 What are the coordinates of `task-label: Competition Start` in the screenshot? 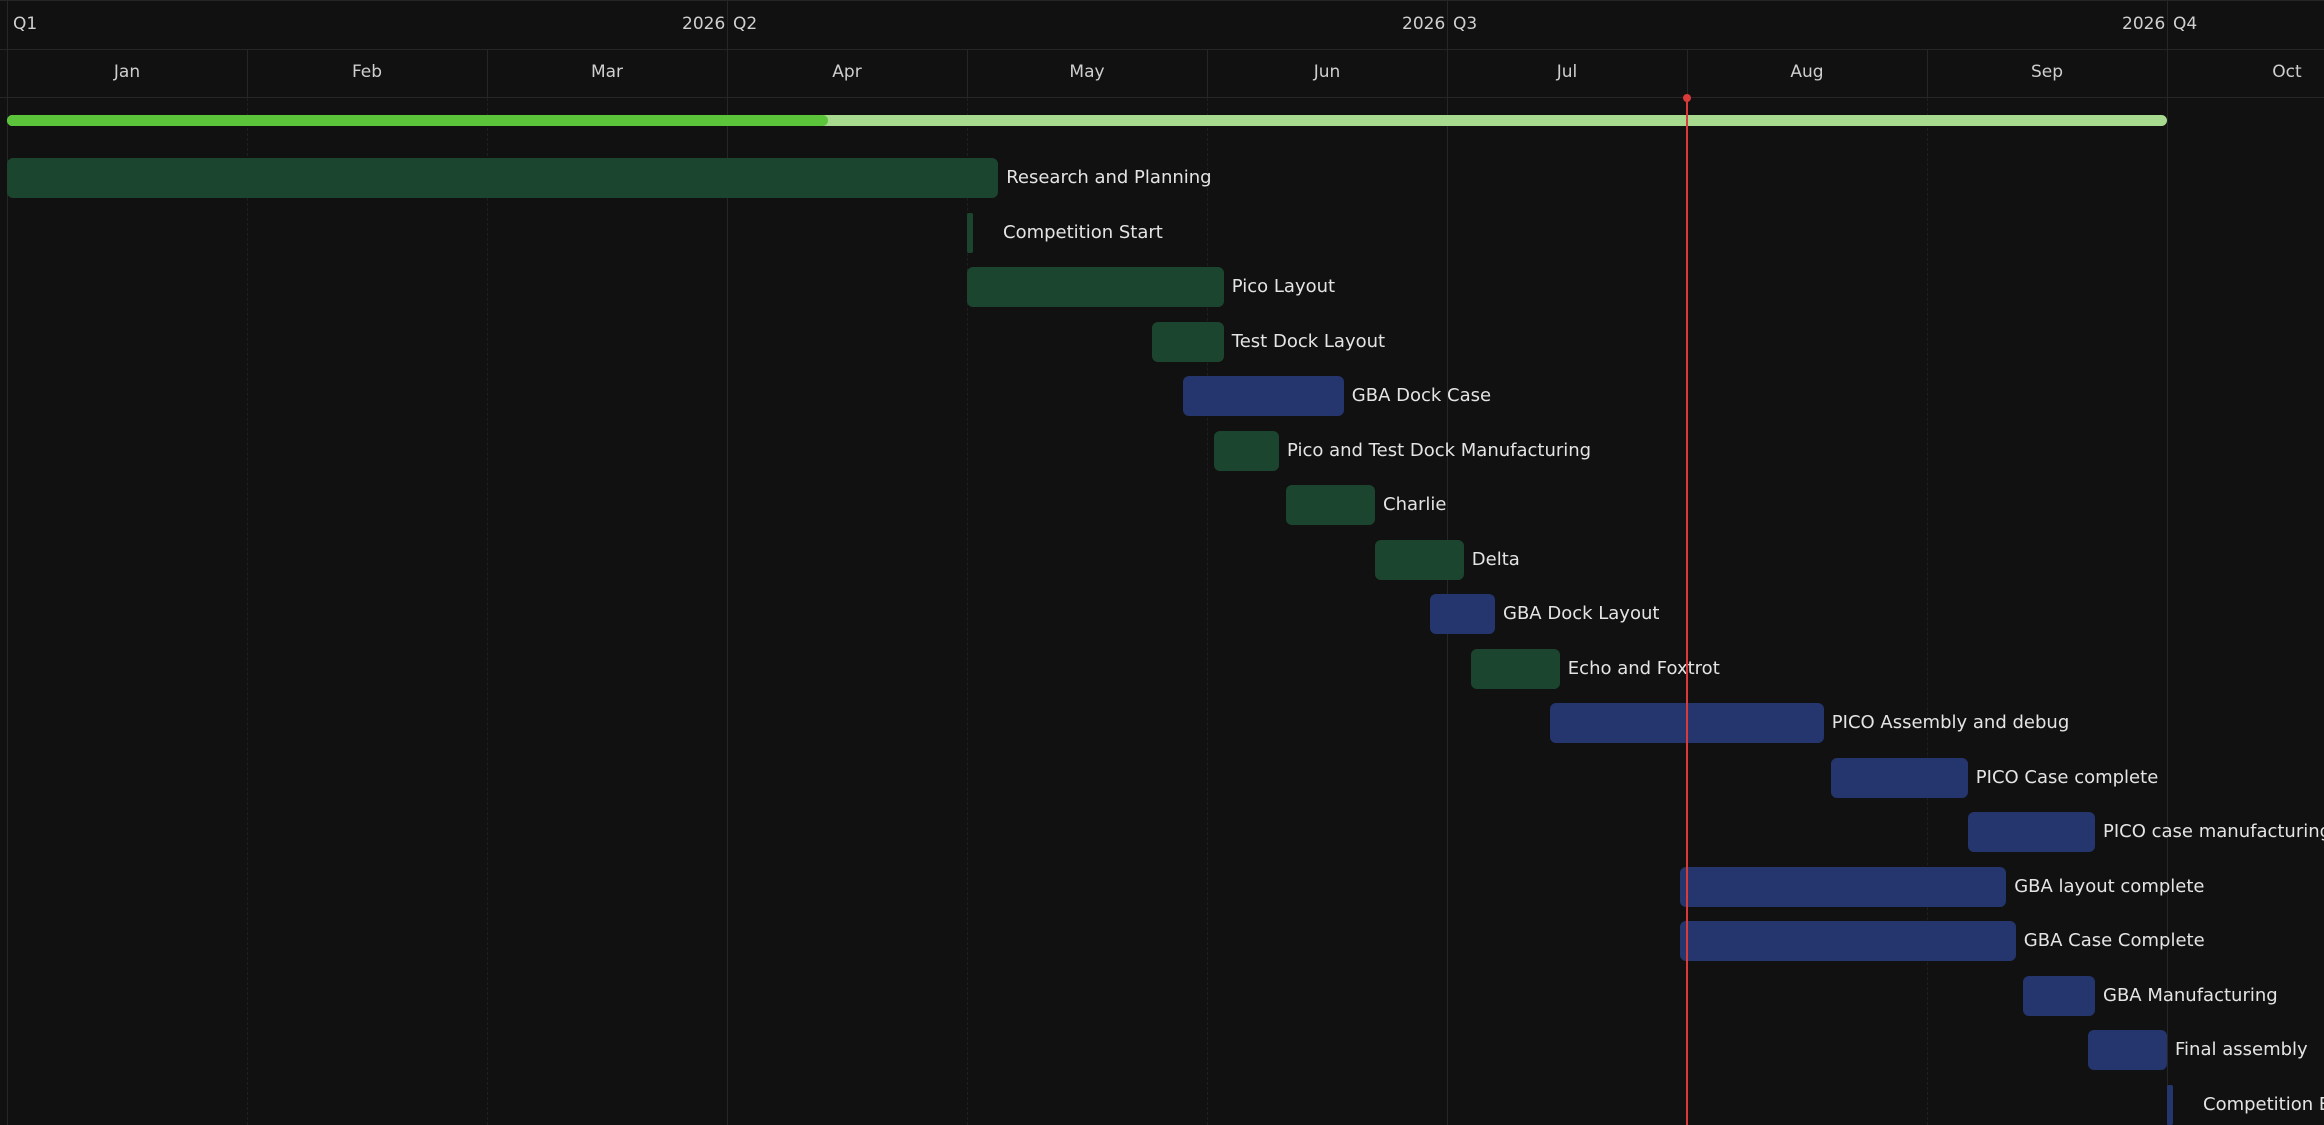 It's located at (1083, 232).